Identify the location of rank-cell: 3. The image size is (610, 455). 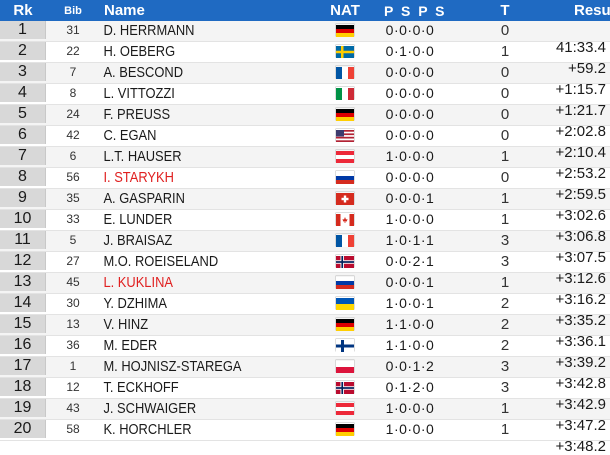
(23, 72).